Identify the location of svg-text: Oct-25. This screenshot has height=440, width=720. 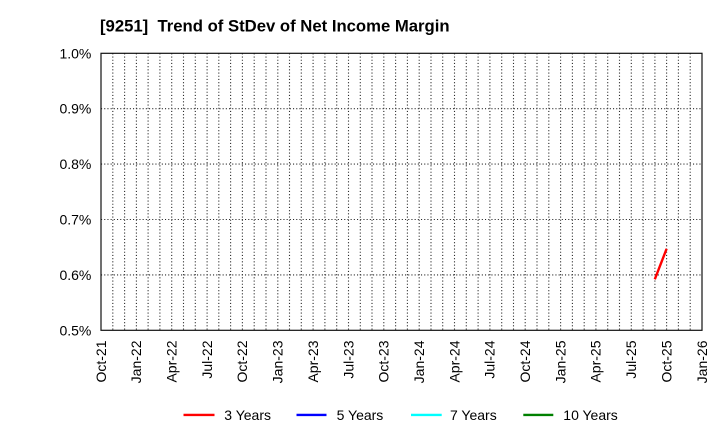
(666, 361).